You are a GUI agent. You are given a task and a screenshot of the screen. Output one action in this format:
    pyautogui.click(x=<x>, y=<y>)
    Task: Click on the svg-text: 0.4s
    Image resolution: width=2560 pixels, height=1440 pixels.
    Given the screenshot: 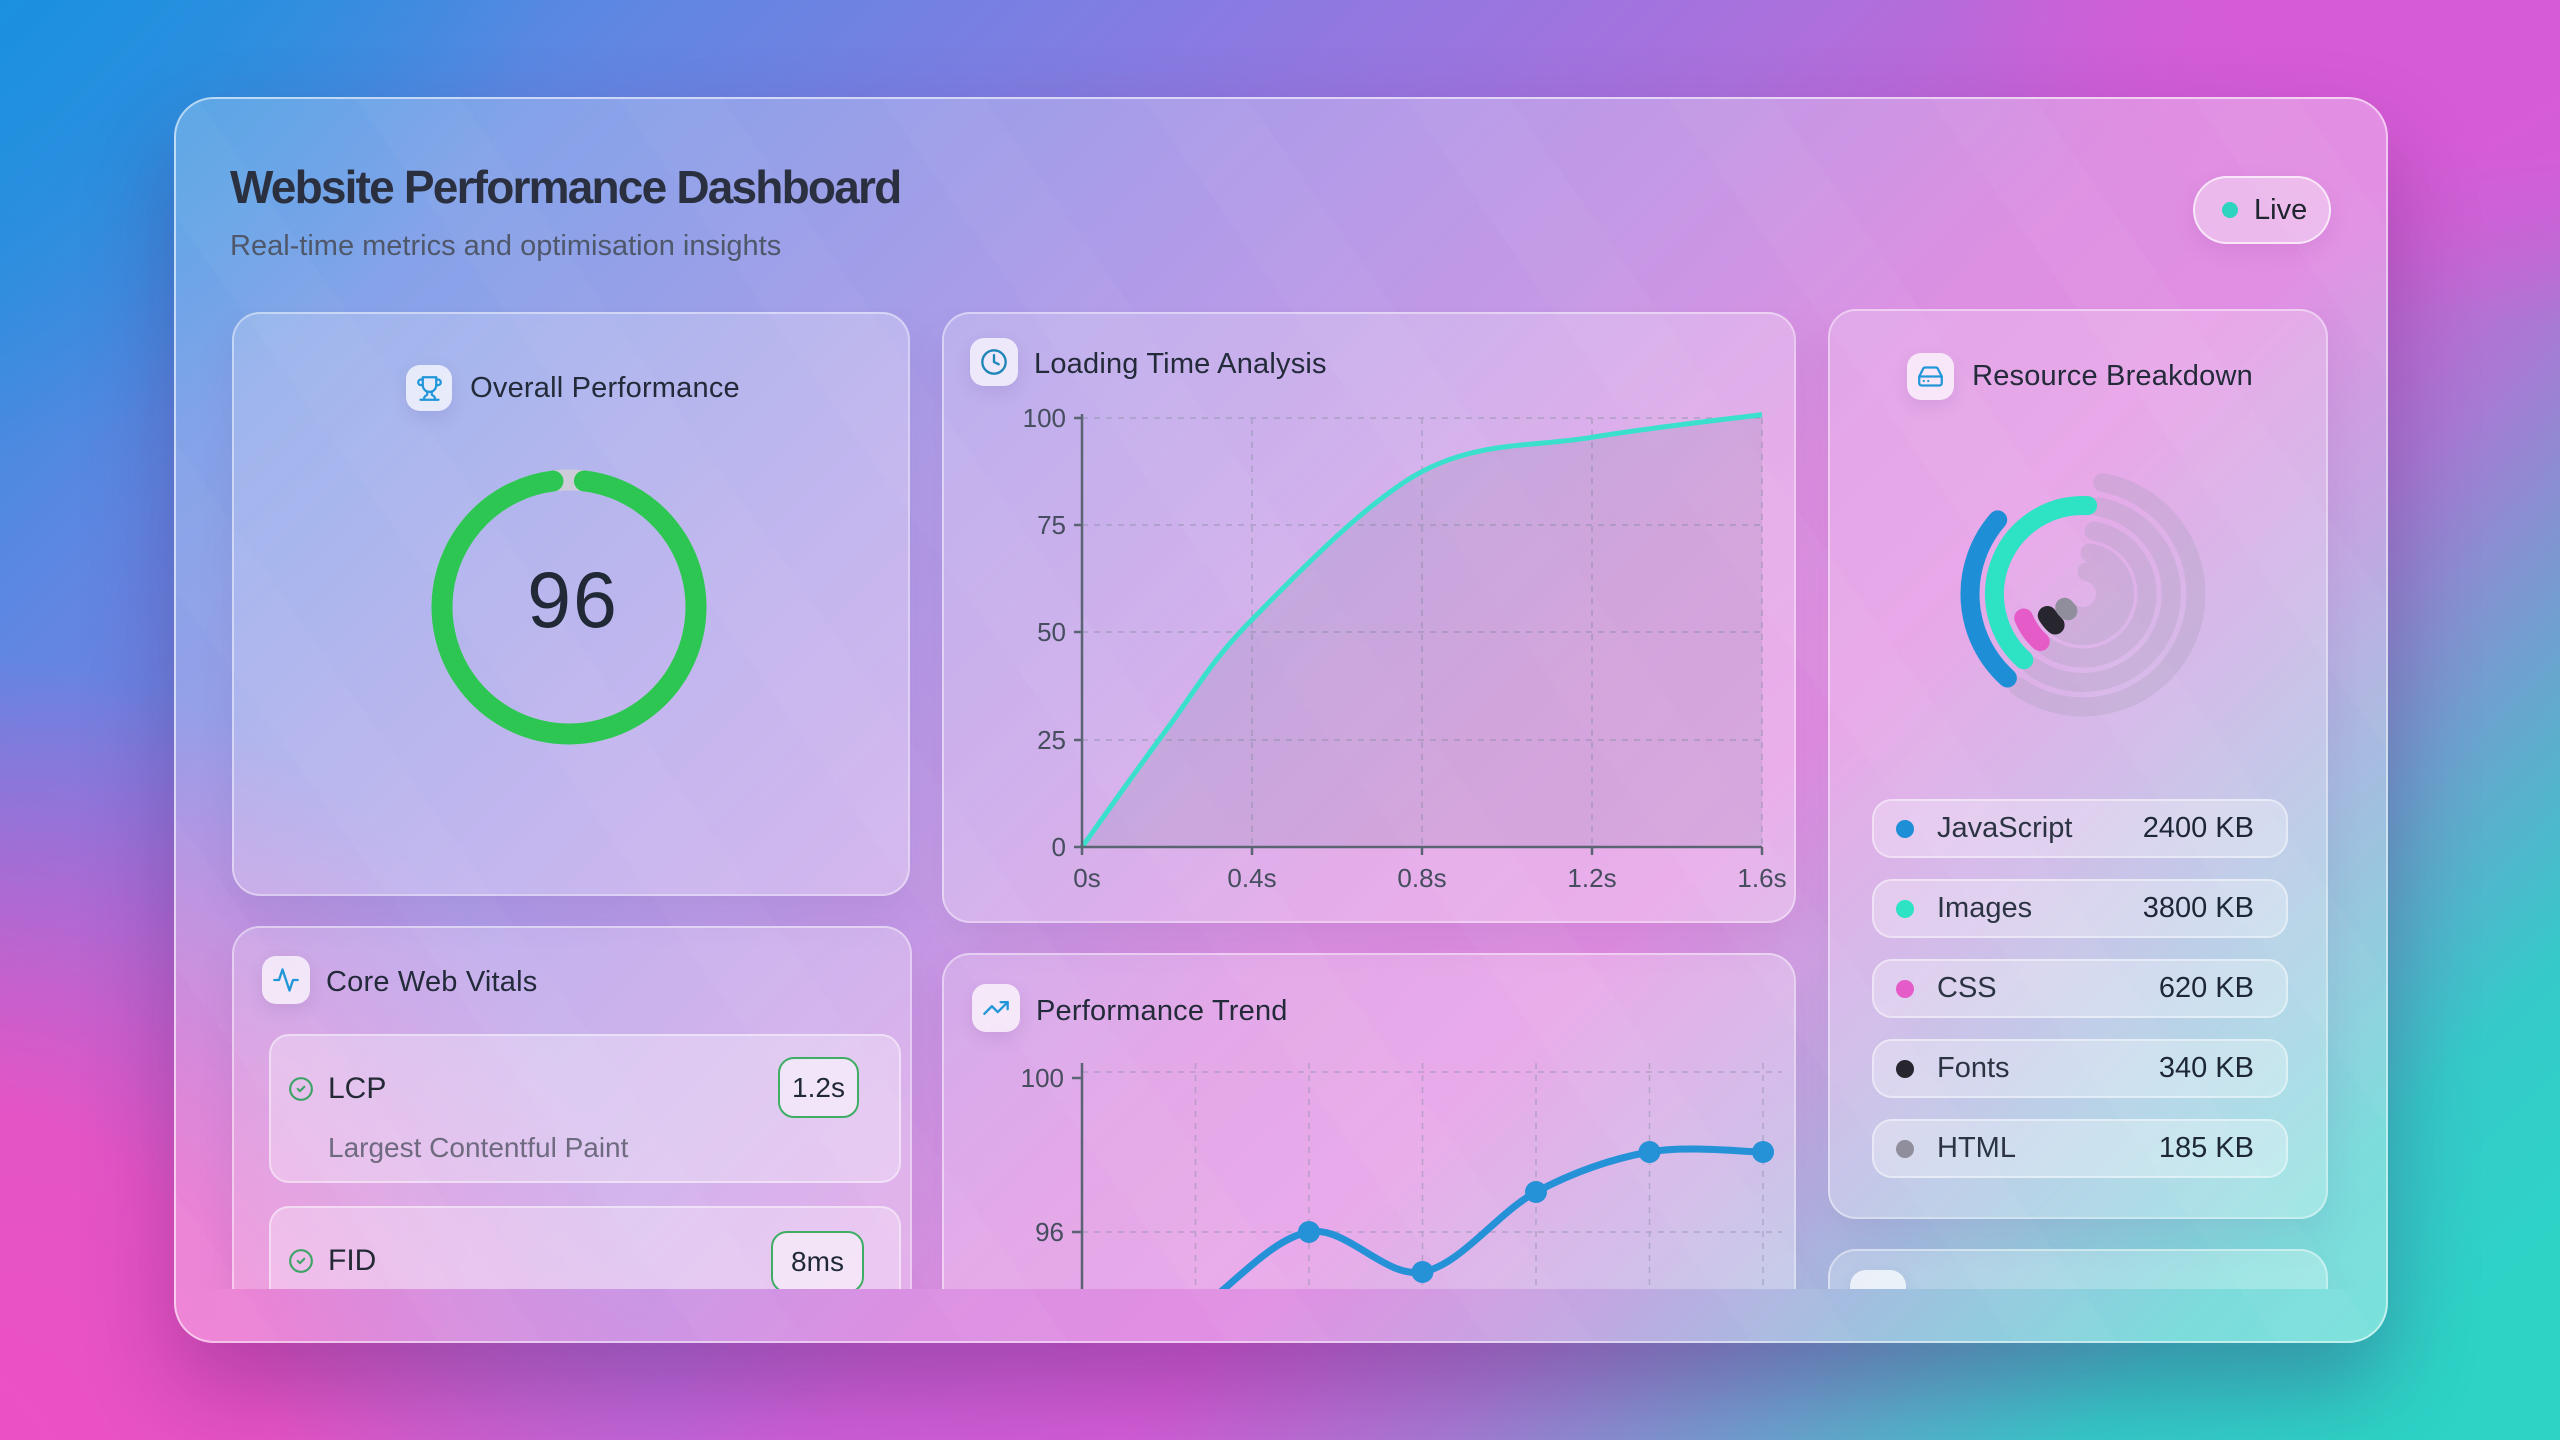 What is the action you would take?
    pyautogui.click(x=1251, y=878)
    